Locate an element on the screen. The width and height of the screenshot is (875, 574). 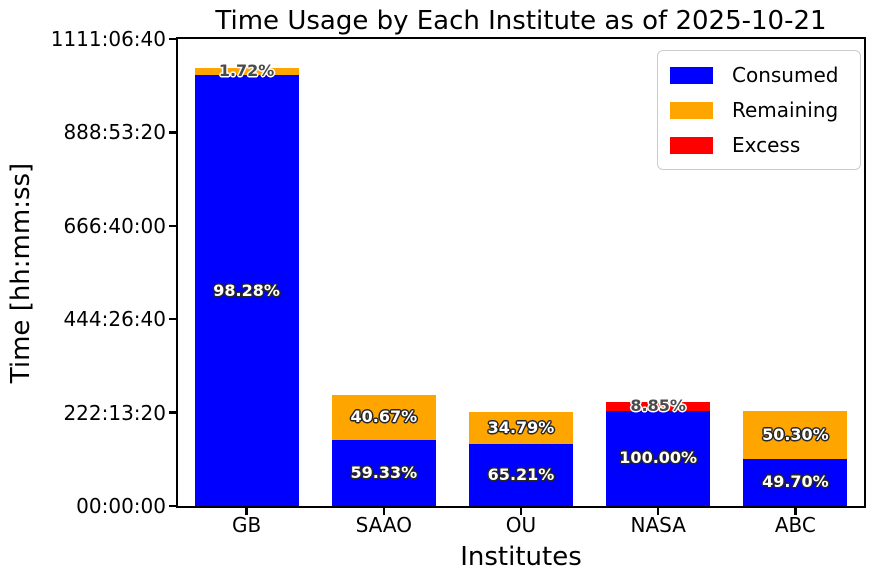
legend-swatch-excess is located at coordinates (691, 145).